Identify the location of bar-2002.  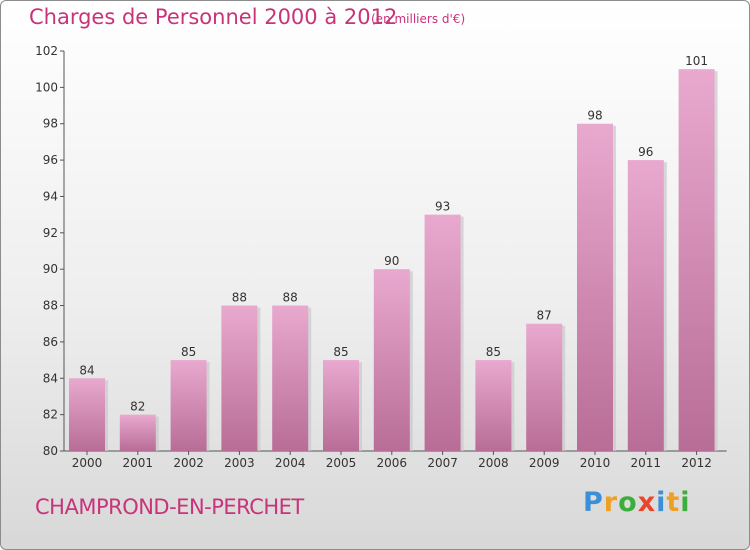
(188, 405).